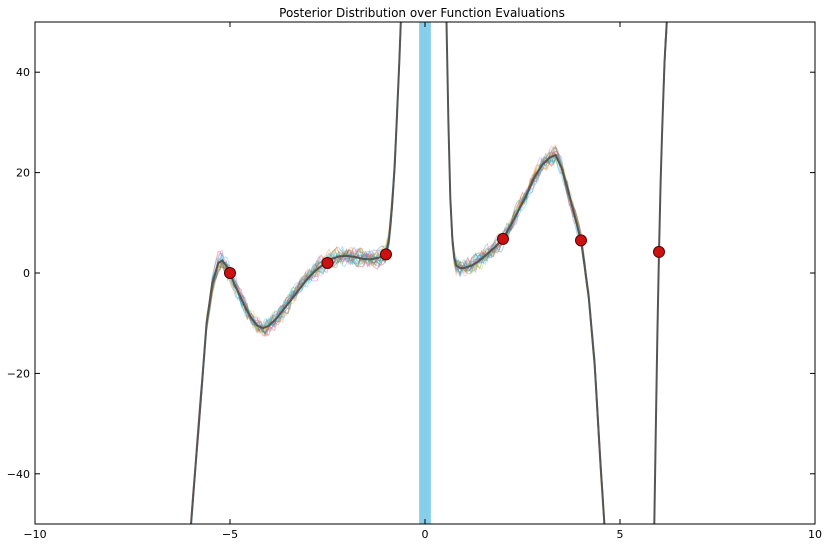  Describe the element at coordinates (26, 273) in the screenshot. I see `y-tick-label: 0` at that location.